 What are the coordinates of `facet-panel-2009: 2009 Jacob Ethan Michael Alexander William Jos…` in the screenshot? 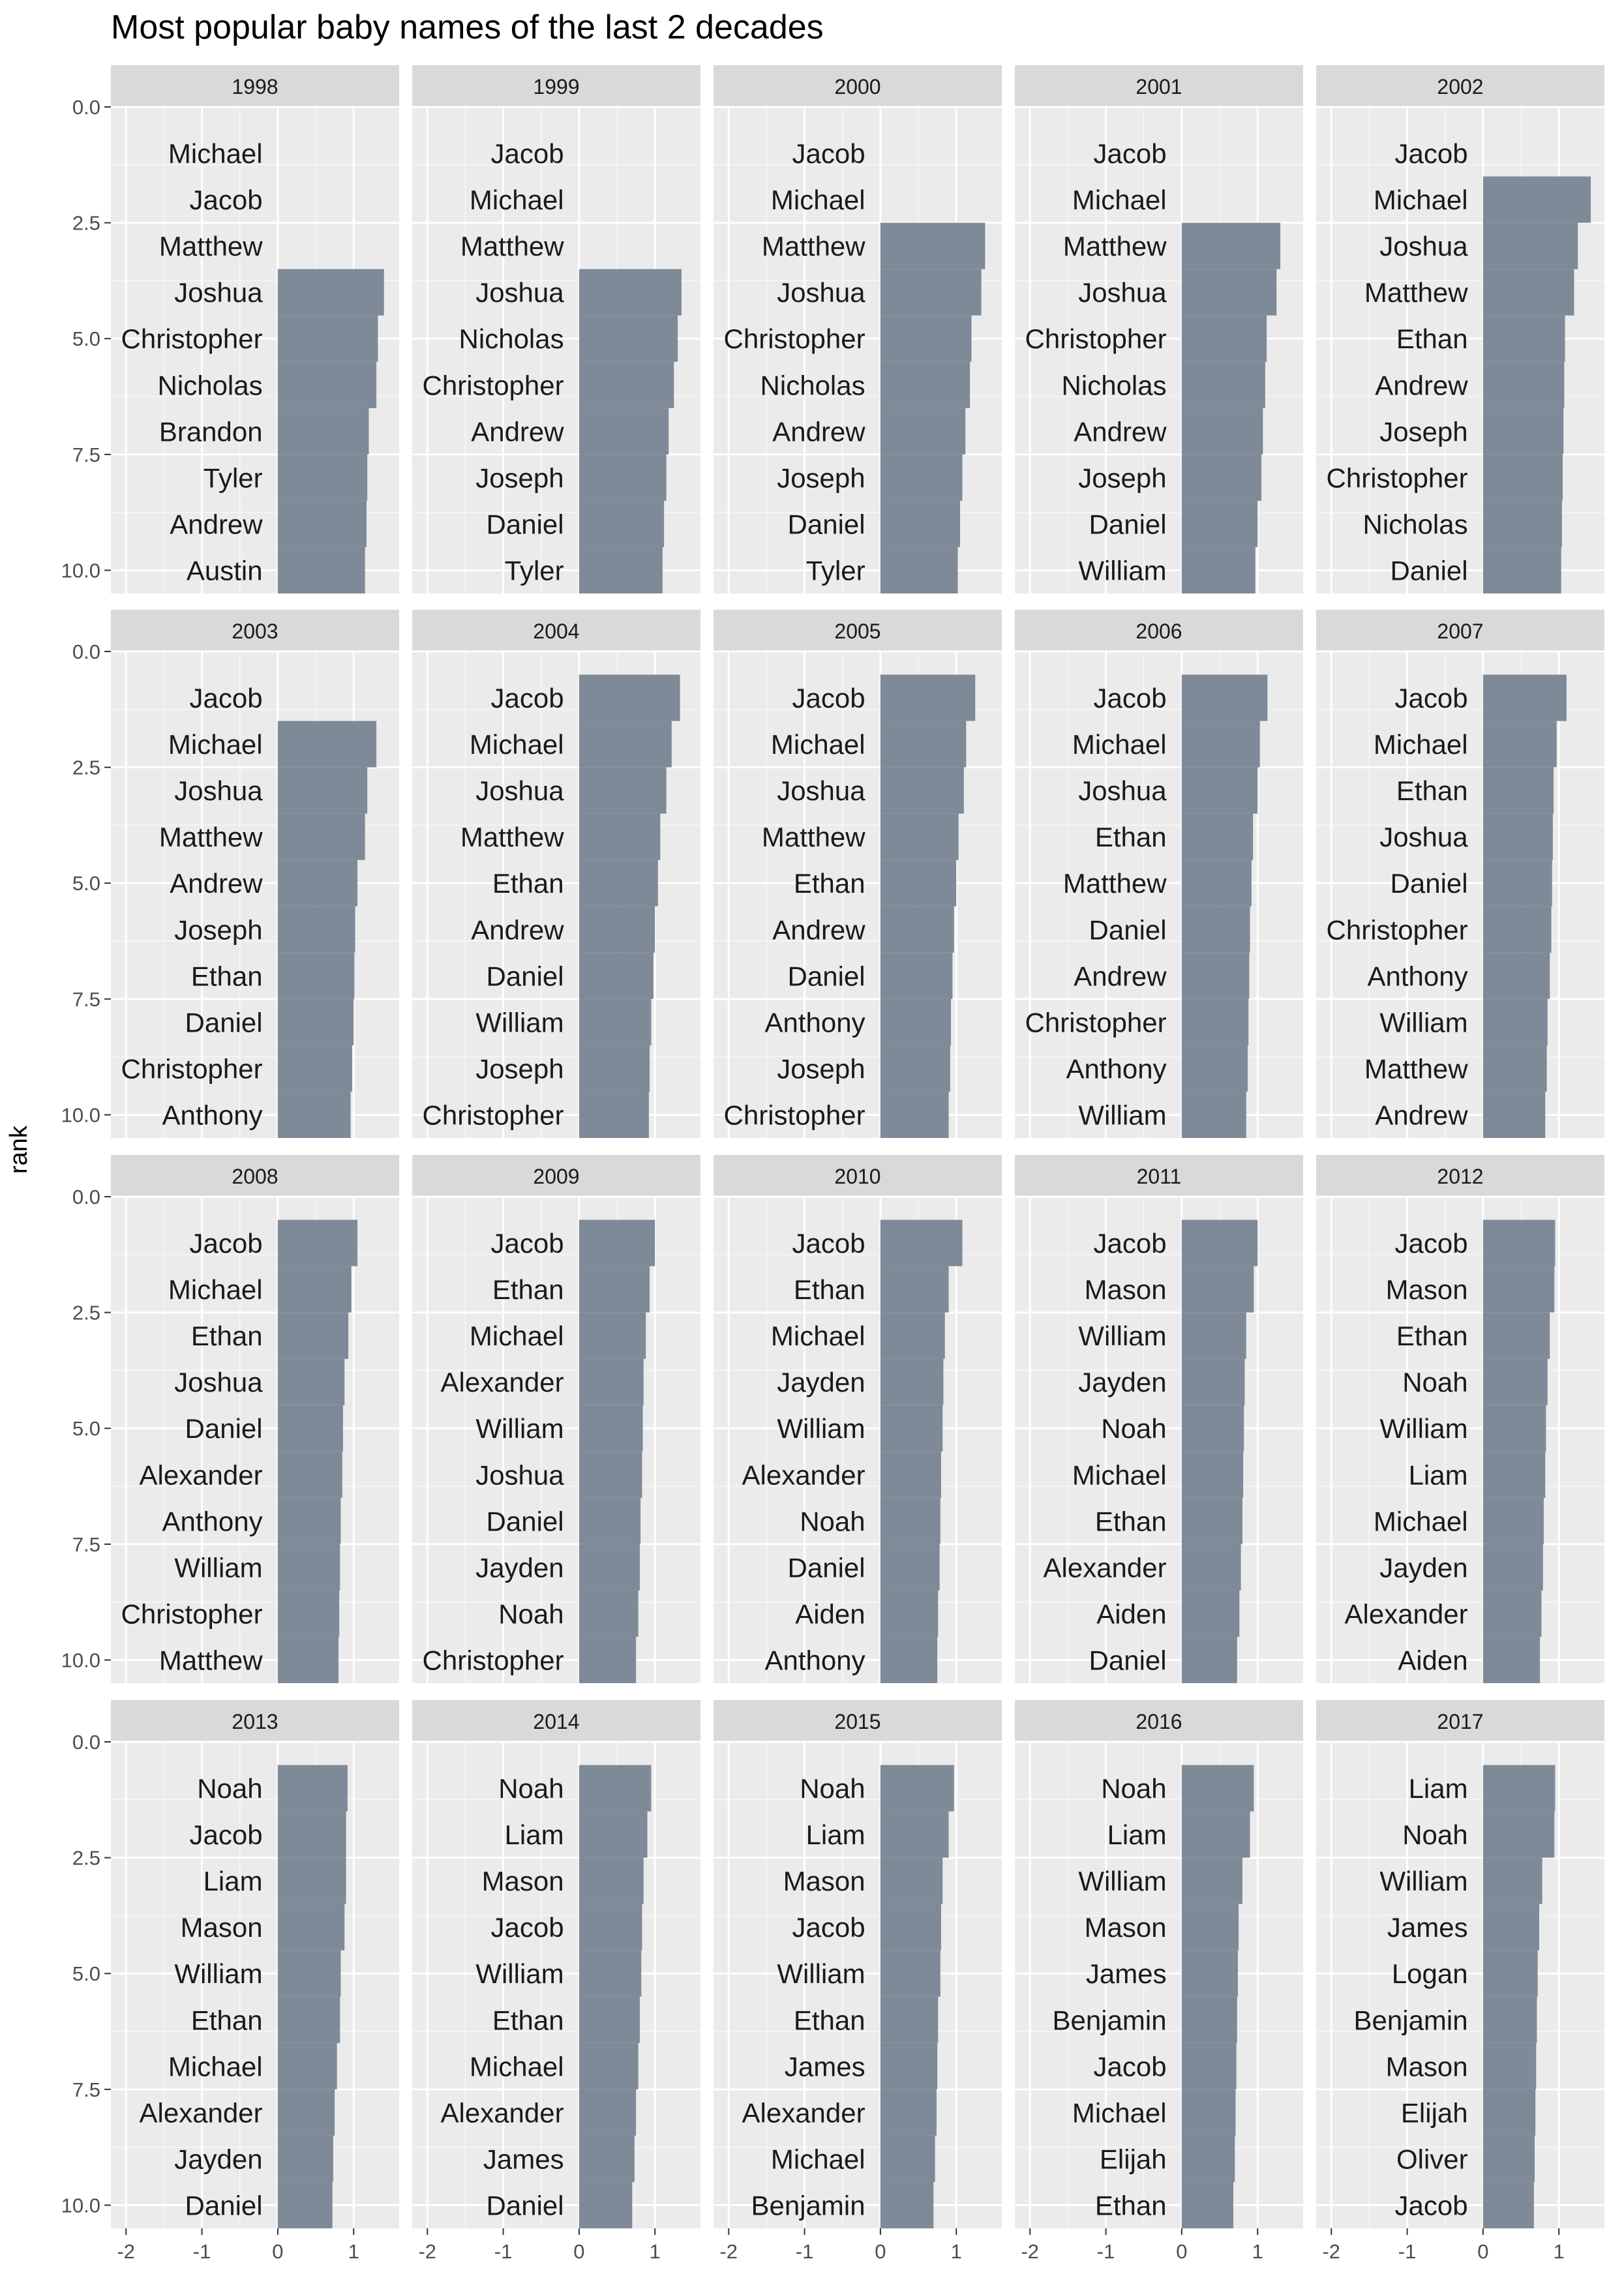 It's located at (556, 1419).